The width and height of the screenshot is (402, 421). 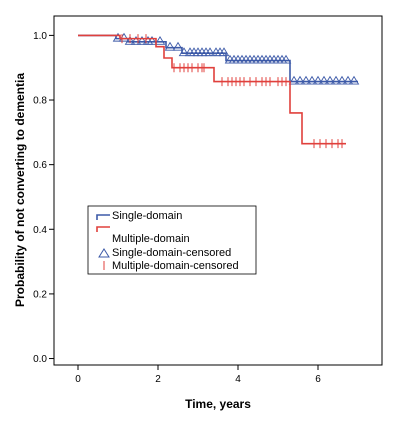 I want to click on x-axis-ticks: 0 2 4 6, so click(x=198, y=375).